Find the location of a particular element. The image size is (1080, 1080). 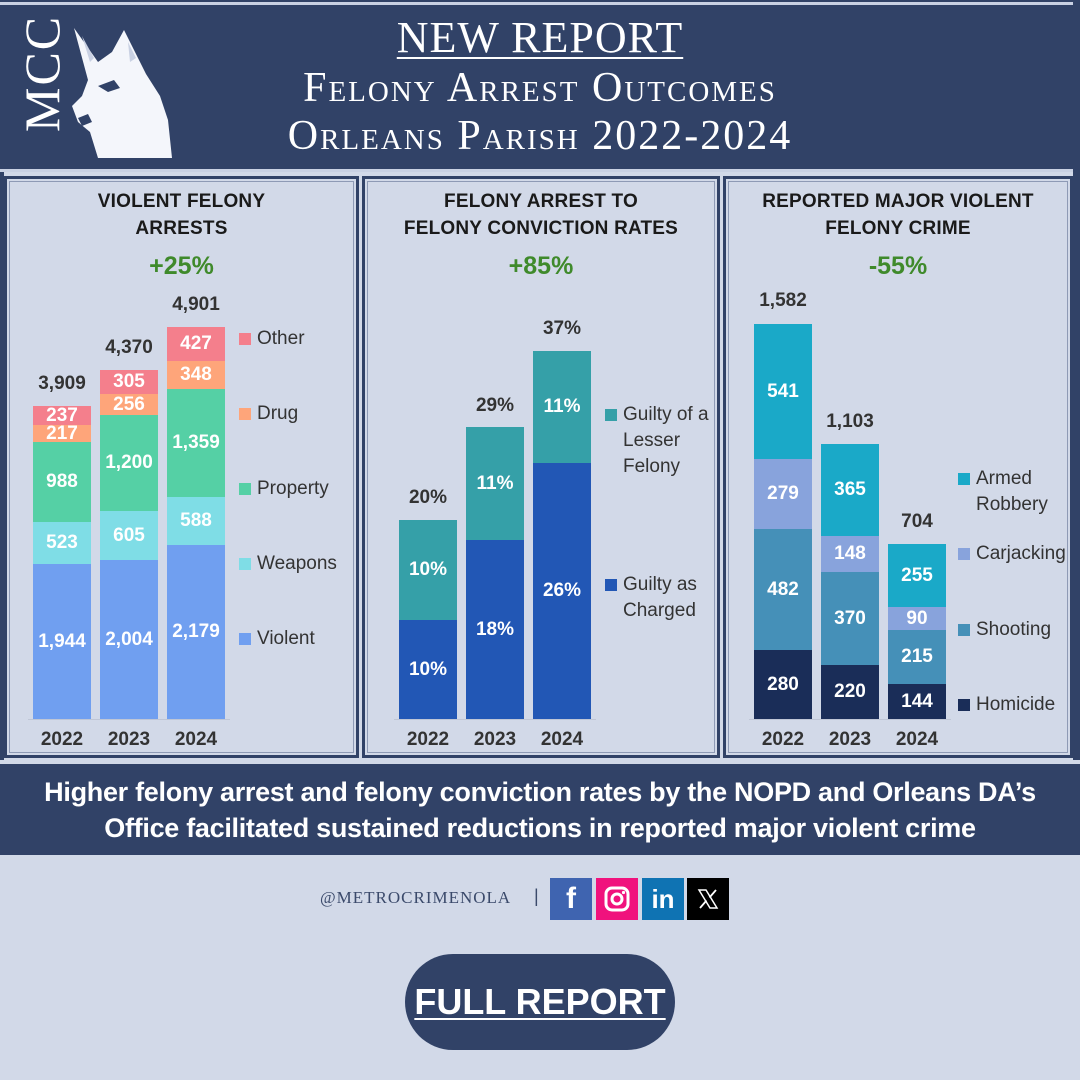

legend-item-shooting: Shooting is located at coordinates (1004, 630).